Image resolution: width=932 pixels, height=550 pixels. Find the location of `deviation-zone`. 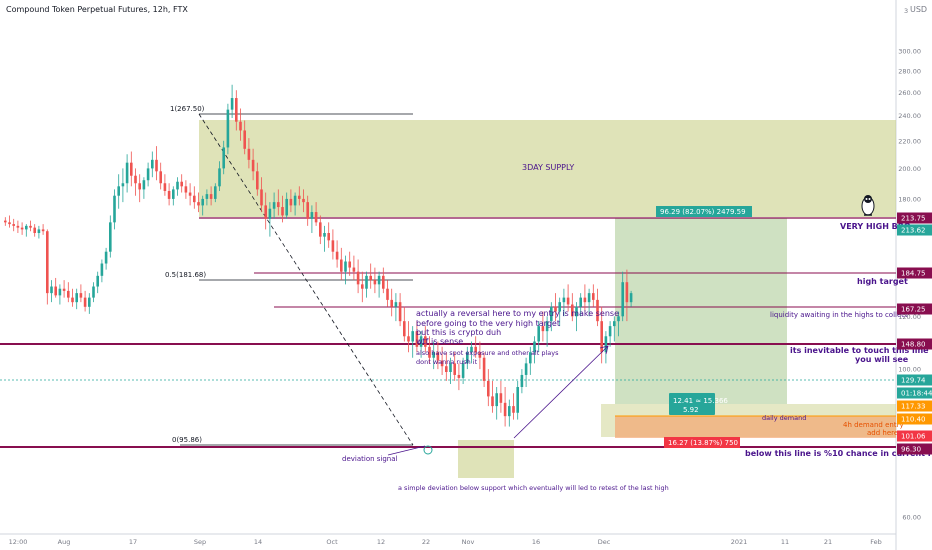

deviation-zone is located at coordinates (486, 459).